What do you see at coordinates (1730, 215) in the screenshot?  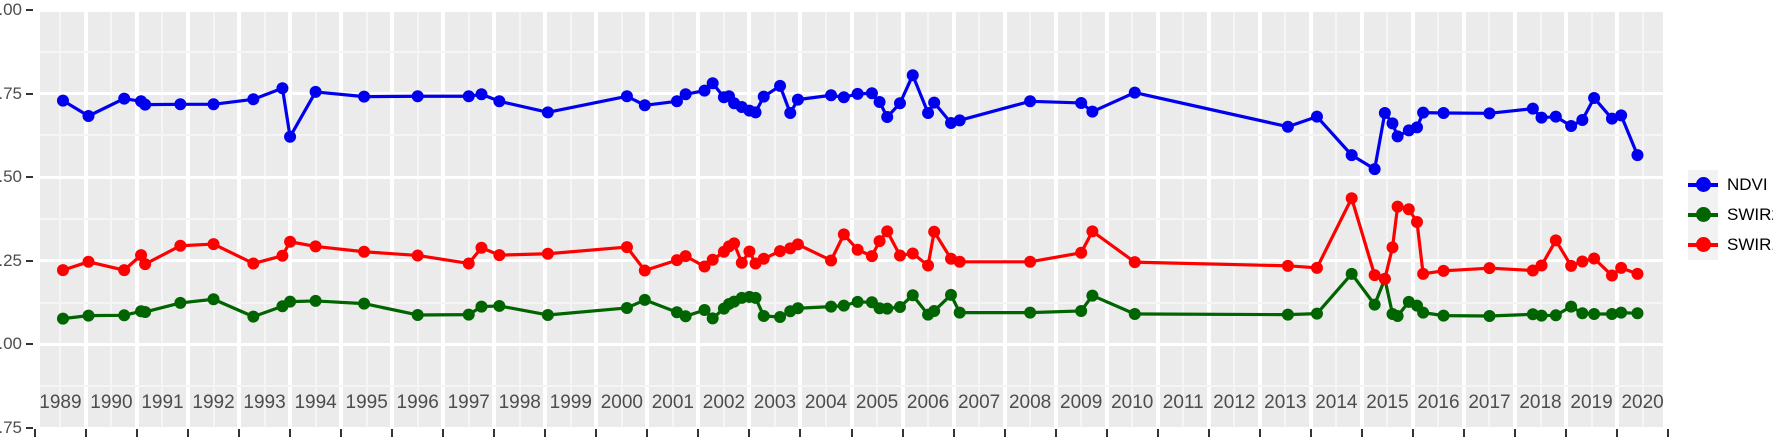 I see `legend-item-swir2: SWIR2` at bounding box center [1730, 215].